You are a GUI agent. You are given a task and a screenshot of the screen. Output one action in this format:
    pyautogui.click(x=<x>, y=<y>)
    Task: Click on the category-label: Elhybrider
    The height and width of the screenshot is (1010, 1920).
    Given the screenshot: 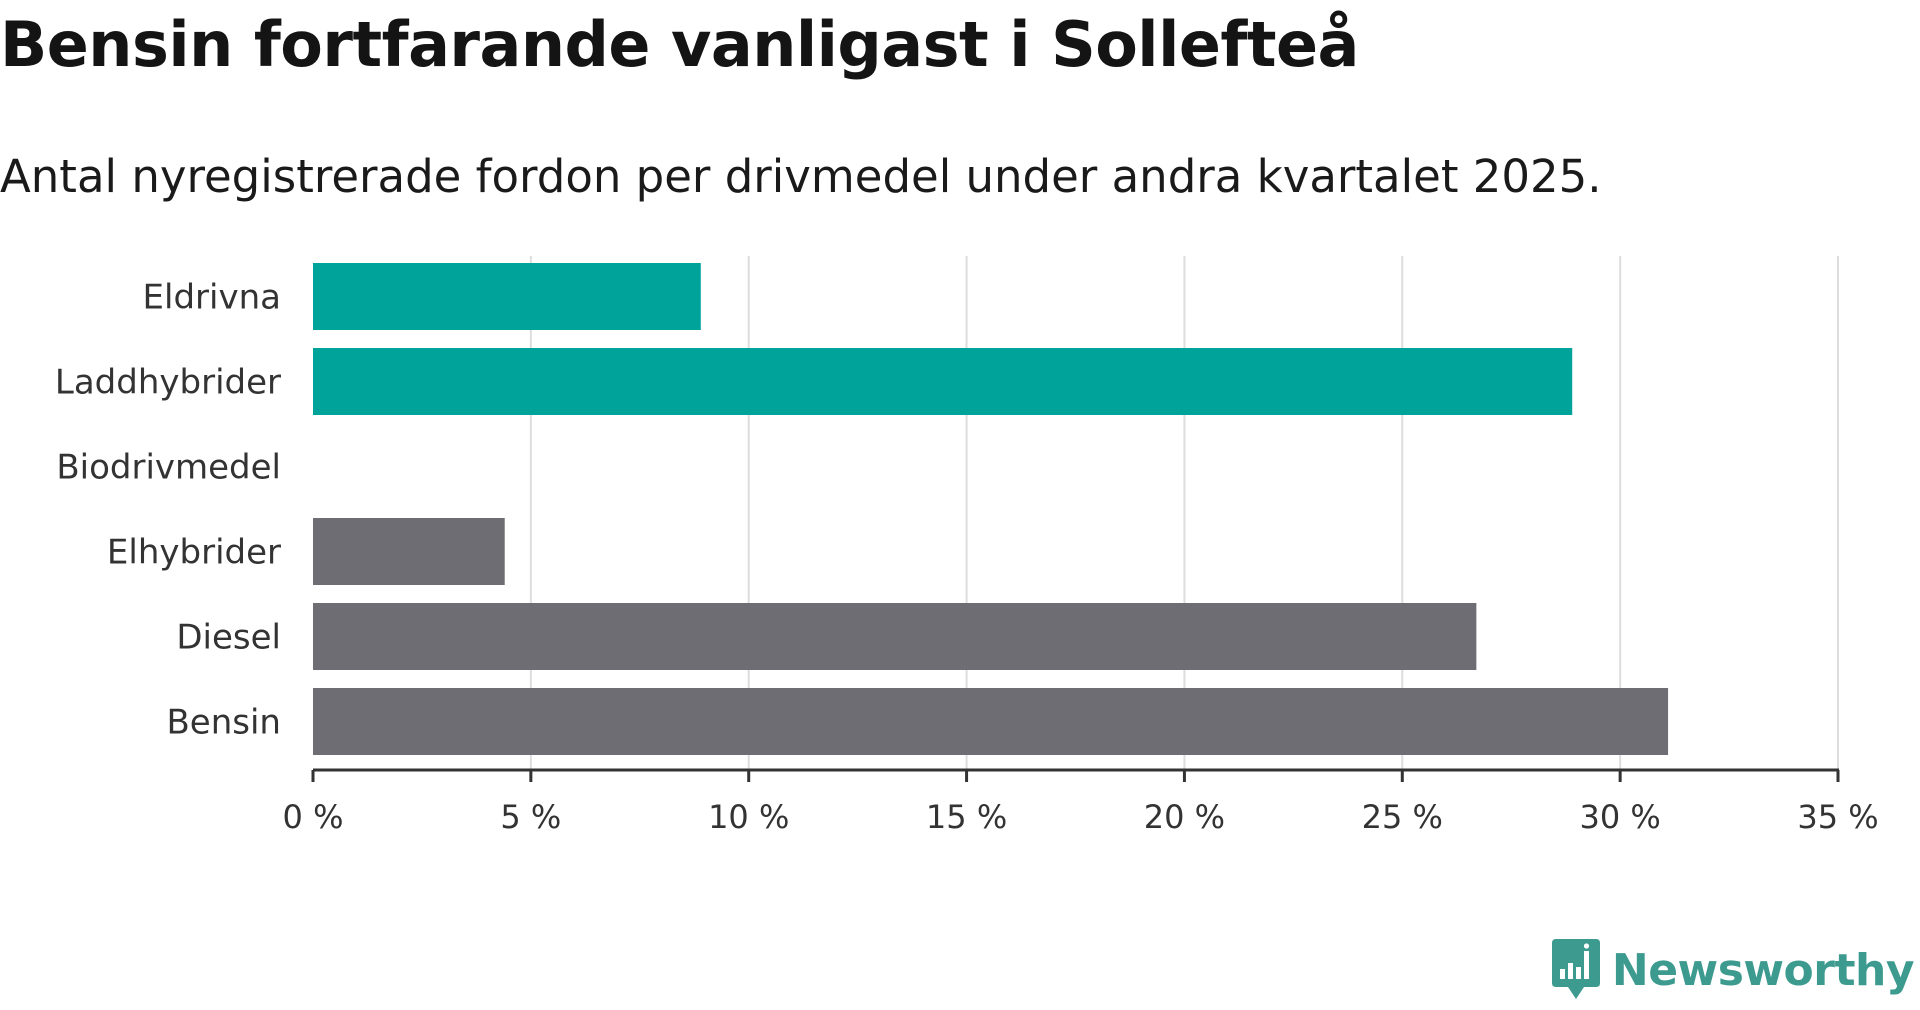 What is the action you would take?
    pyautogui.click(x=194, y=553)
    